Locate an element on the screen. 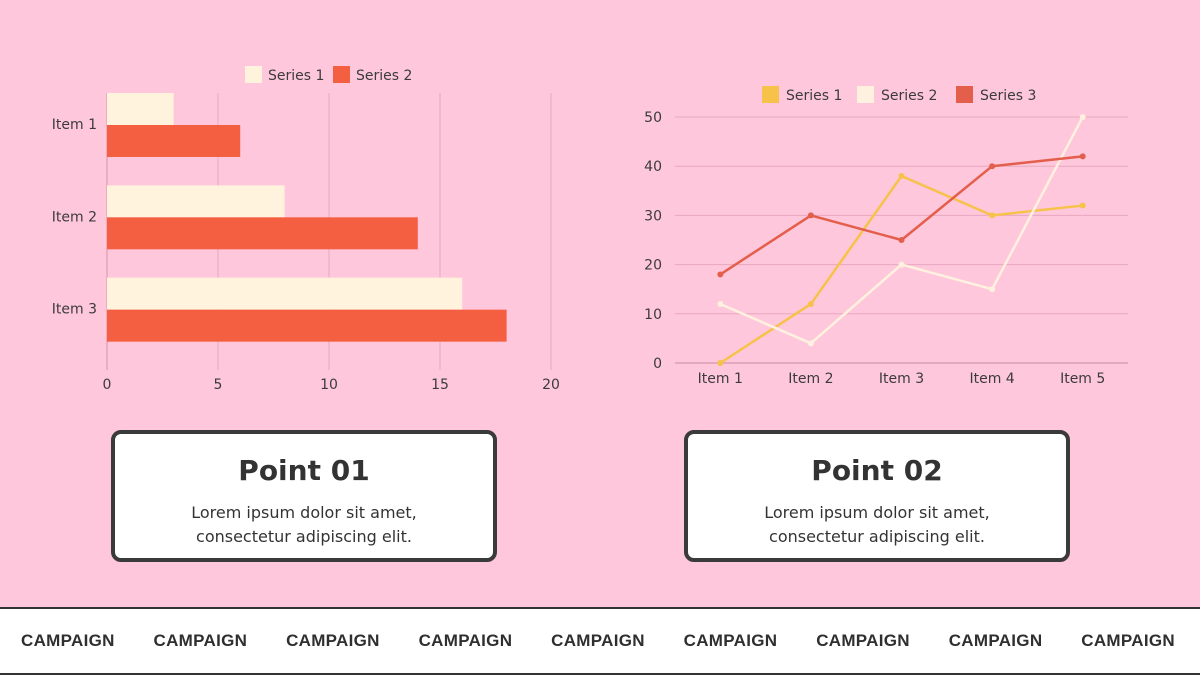  x-tick-label: 0 is located at coordinates (107, 385).